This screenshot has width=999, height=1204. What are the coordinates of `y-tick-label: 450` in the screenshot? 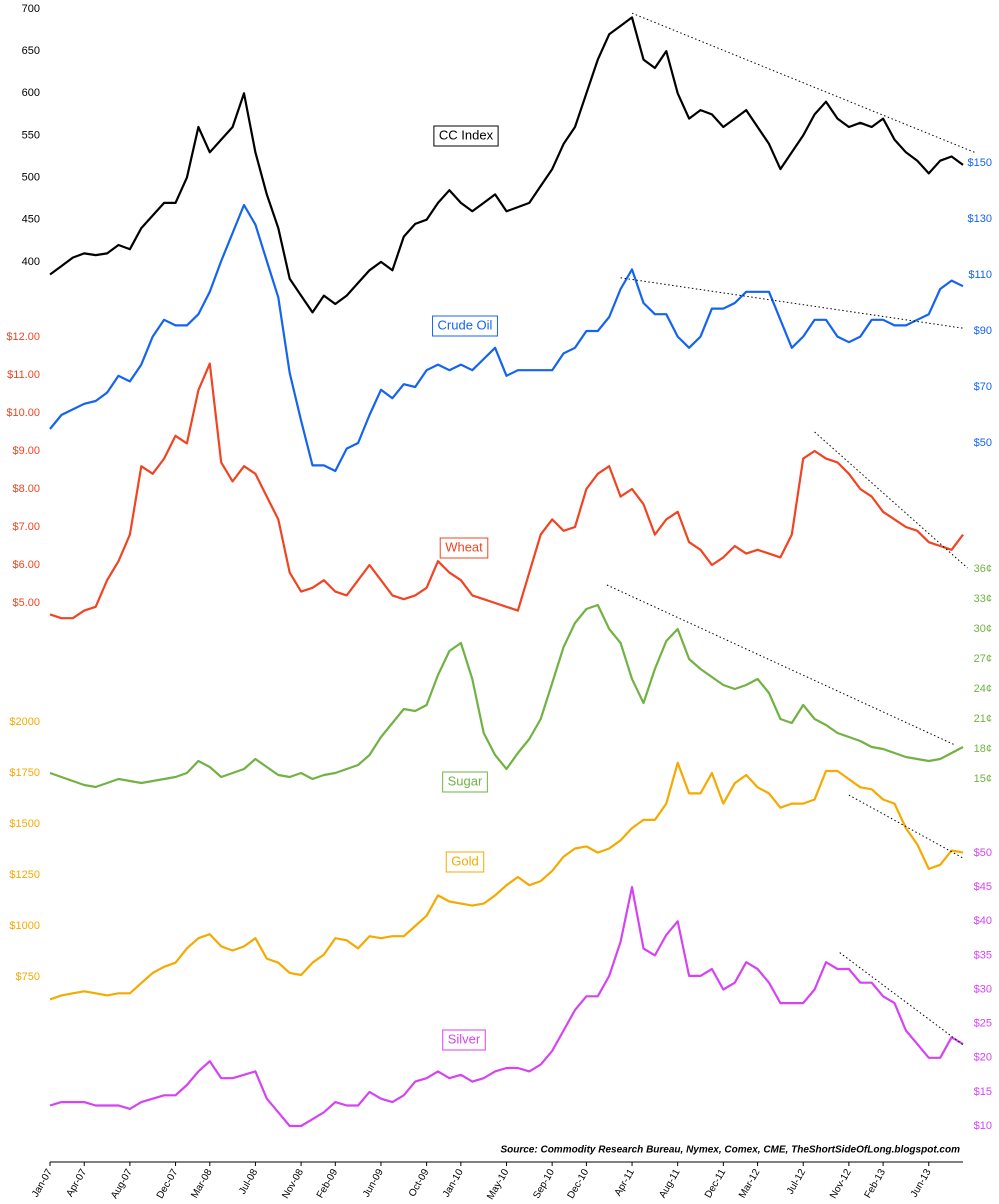 It's located at (31, 220).